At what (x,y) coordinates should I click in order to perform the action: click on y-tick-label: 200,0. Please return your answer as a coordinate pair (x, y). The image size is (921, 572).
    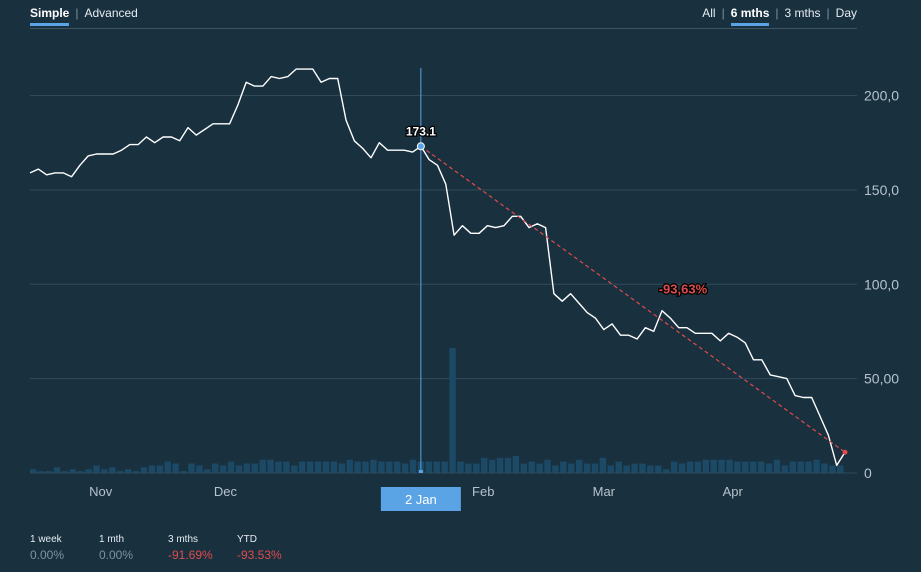
    Looking at the image, I should click on (881, 96).